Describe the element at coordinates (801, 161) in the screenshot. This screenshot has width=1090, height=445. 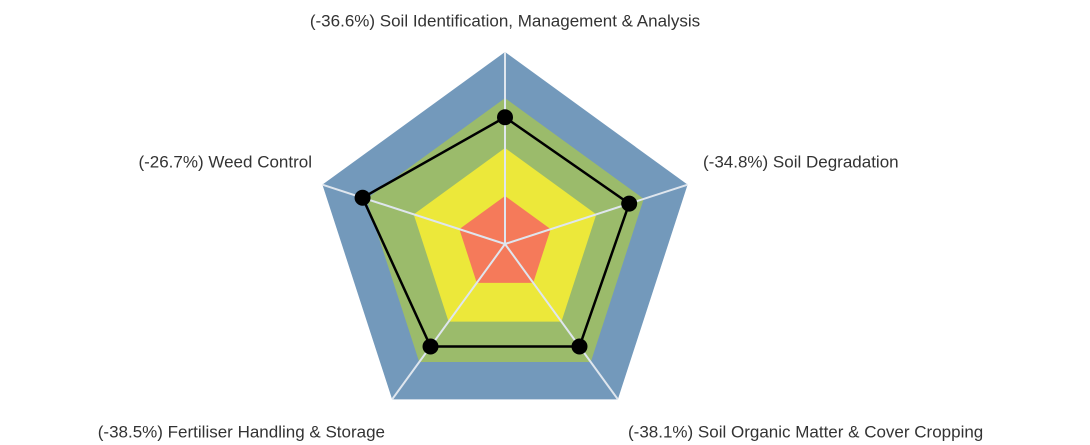
I see `axis-label: (-34.8%) Soil Degradation` at that location.